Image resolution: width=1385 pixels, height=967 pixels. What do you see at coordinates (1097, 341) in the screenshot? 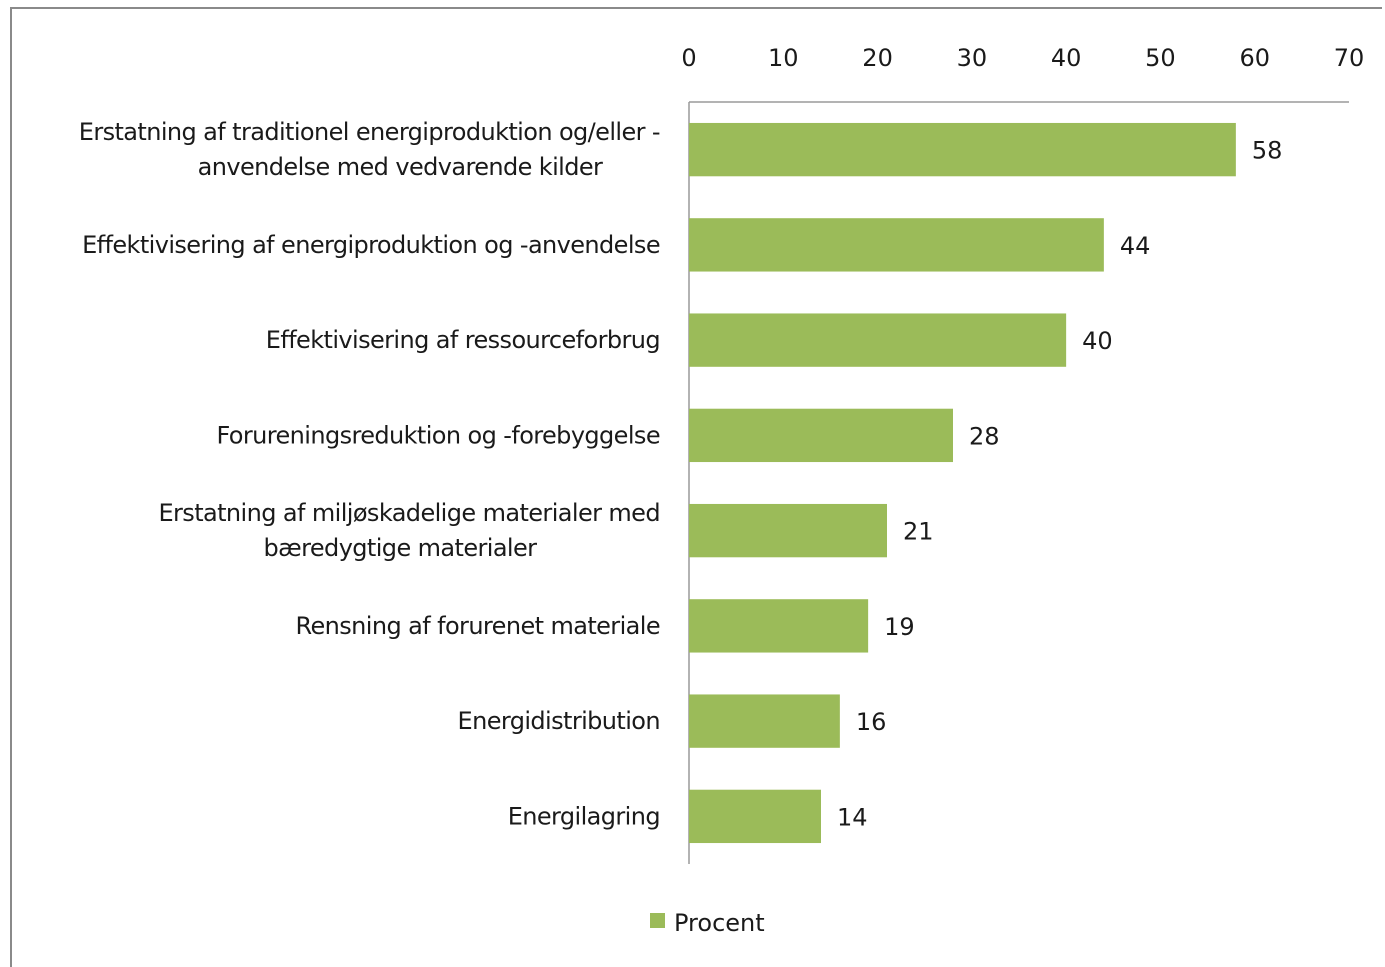
I see `data-label: 40` at bounding box center [1097, 341].